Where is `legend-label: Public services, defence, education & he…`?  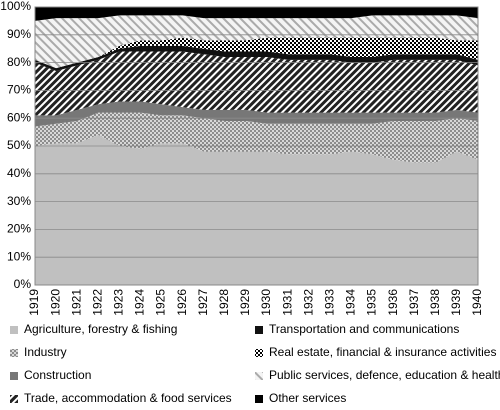 legend-label: Public services, defence, education & he… is located at coordinates (384, 375).